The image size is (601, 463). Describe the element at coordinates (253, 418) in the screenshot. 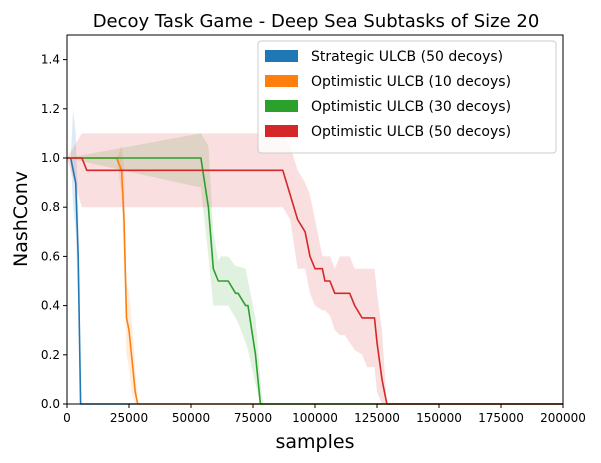

I see `x-tick-label: 75000` at that location.